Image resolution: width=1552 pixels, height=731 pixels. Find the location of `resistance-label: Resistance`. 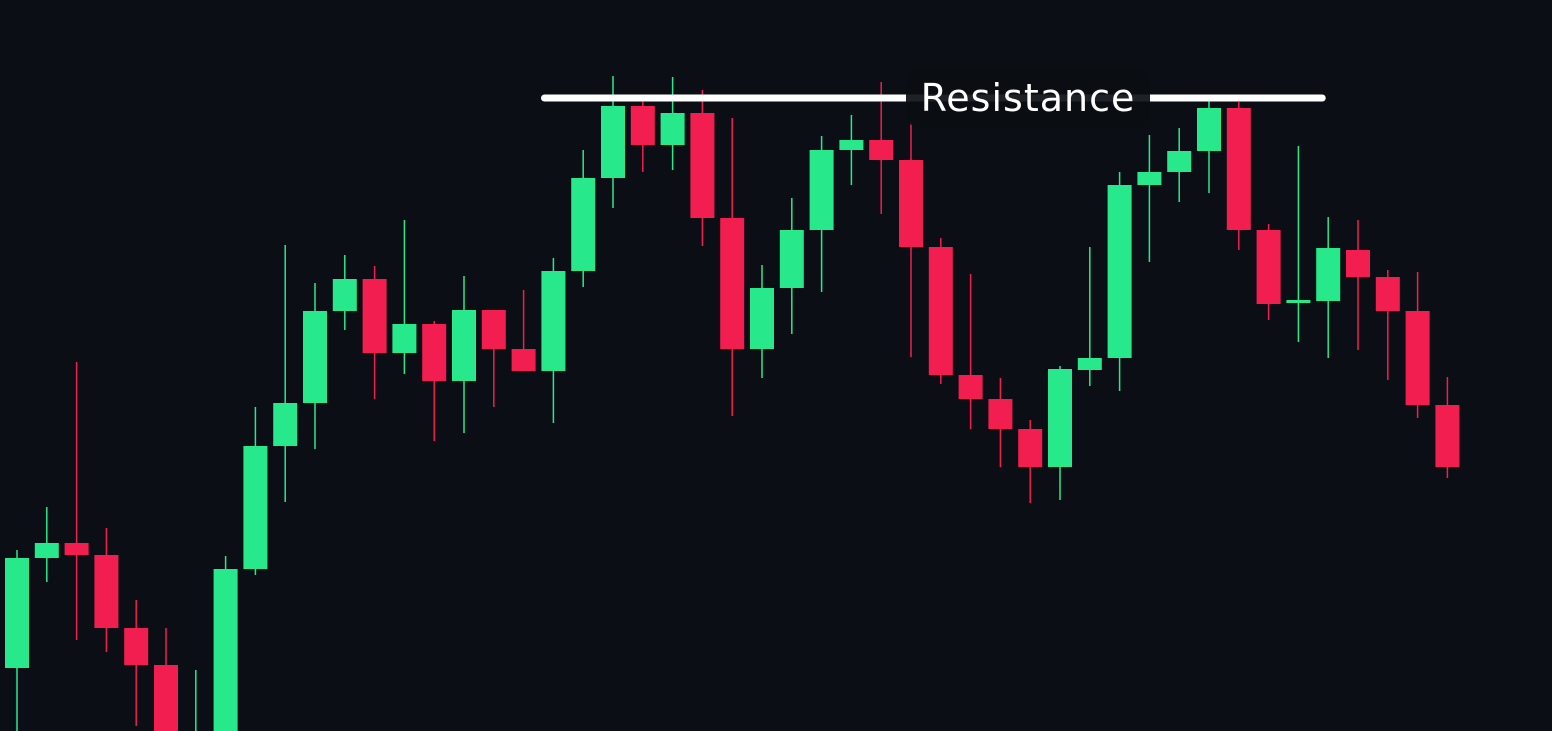

resistance-label: Resistance is located at coordinates (1028, 98).